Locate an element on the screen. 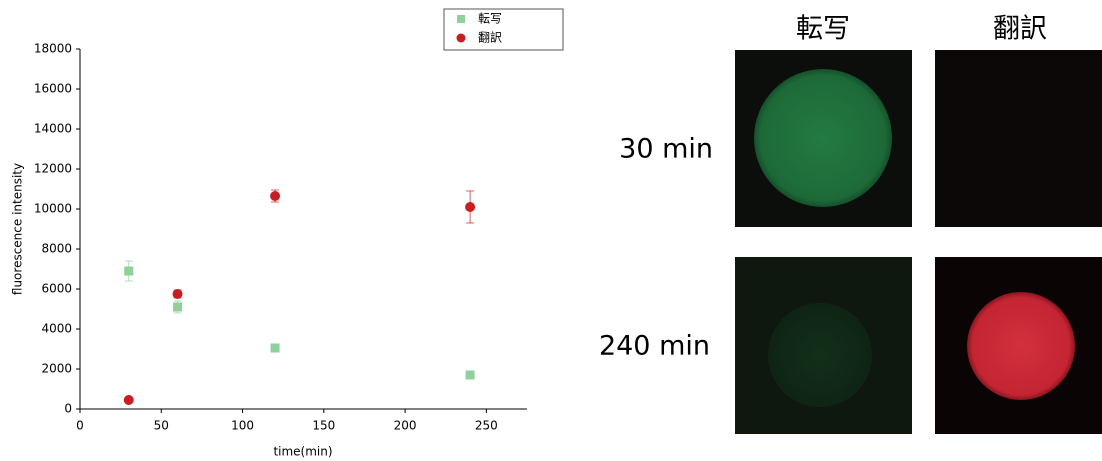 This screenshot has width=1102, height=461. y-tick-label: 2000 is located at coordinates (56, 369).